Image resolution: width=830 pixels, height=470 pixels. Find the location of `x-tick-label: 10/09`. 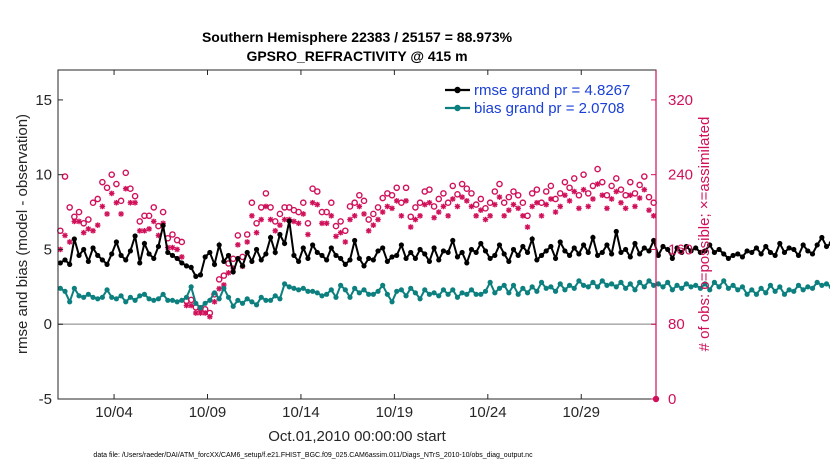

x-tick-label: 10/09 is located at coordinates (208, 412).